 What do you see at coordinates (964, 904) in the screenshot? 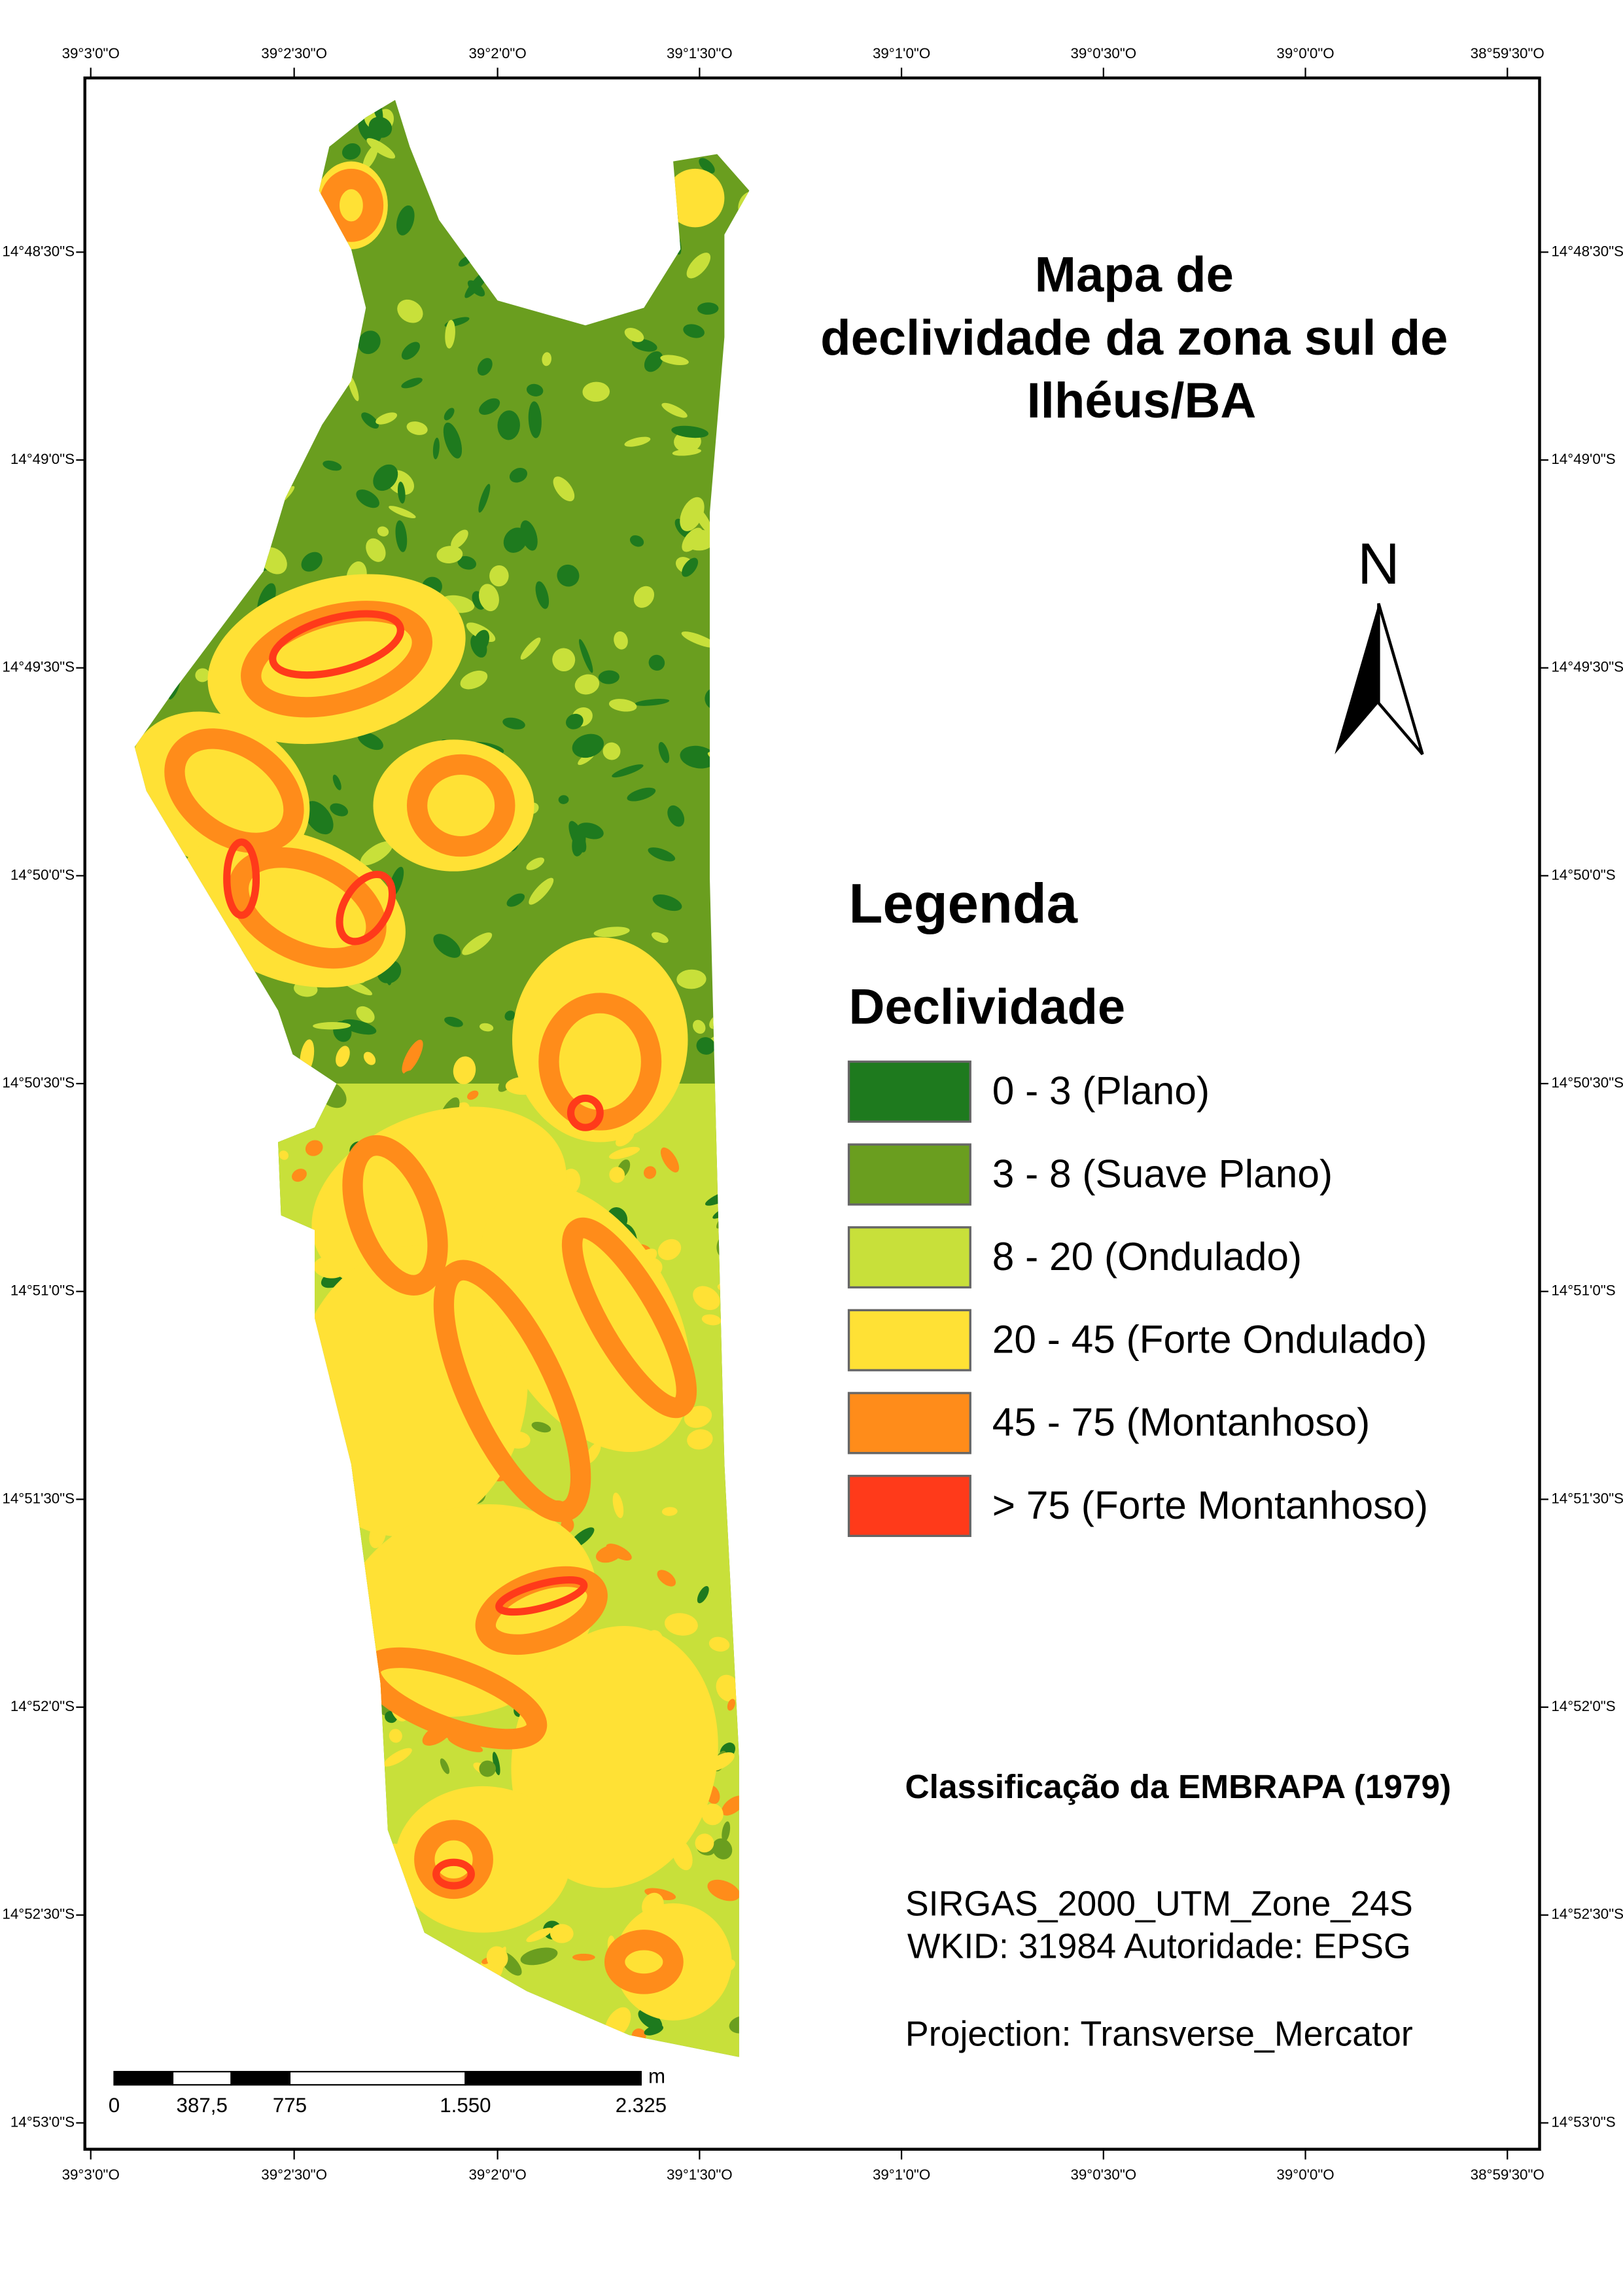
I see `legend-title: Legenda` at bounding box center [964, 904].